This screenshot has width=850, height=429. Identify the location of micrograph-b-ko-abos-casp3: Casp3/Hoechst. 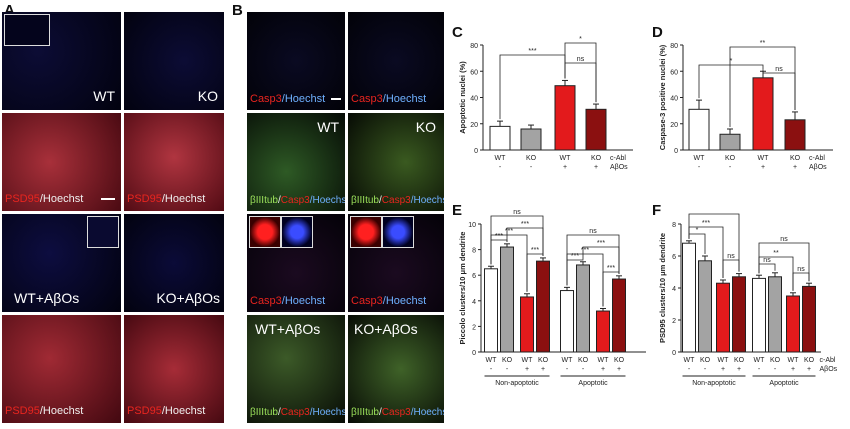
(396, 263).